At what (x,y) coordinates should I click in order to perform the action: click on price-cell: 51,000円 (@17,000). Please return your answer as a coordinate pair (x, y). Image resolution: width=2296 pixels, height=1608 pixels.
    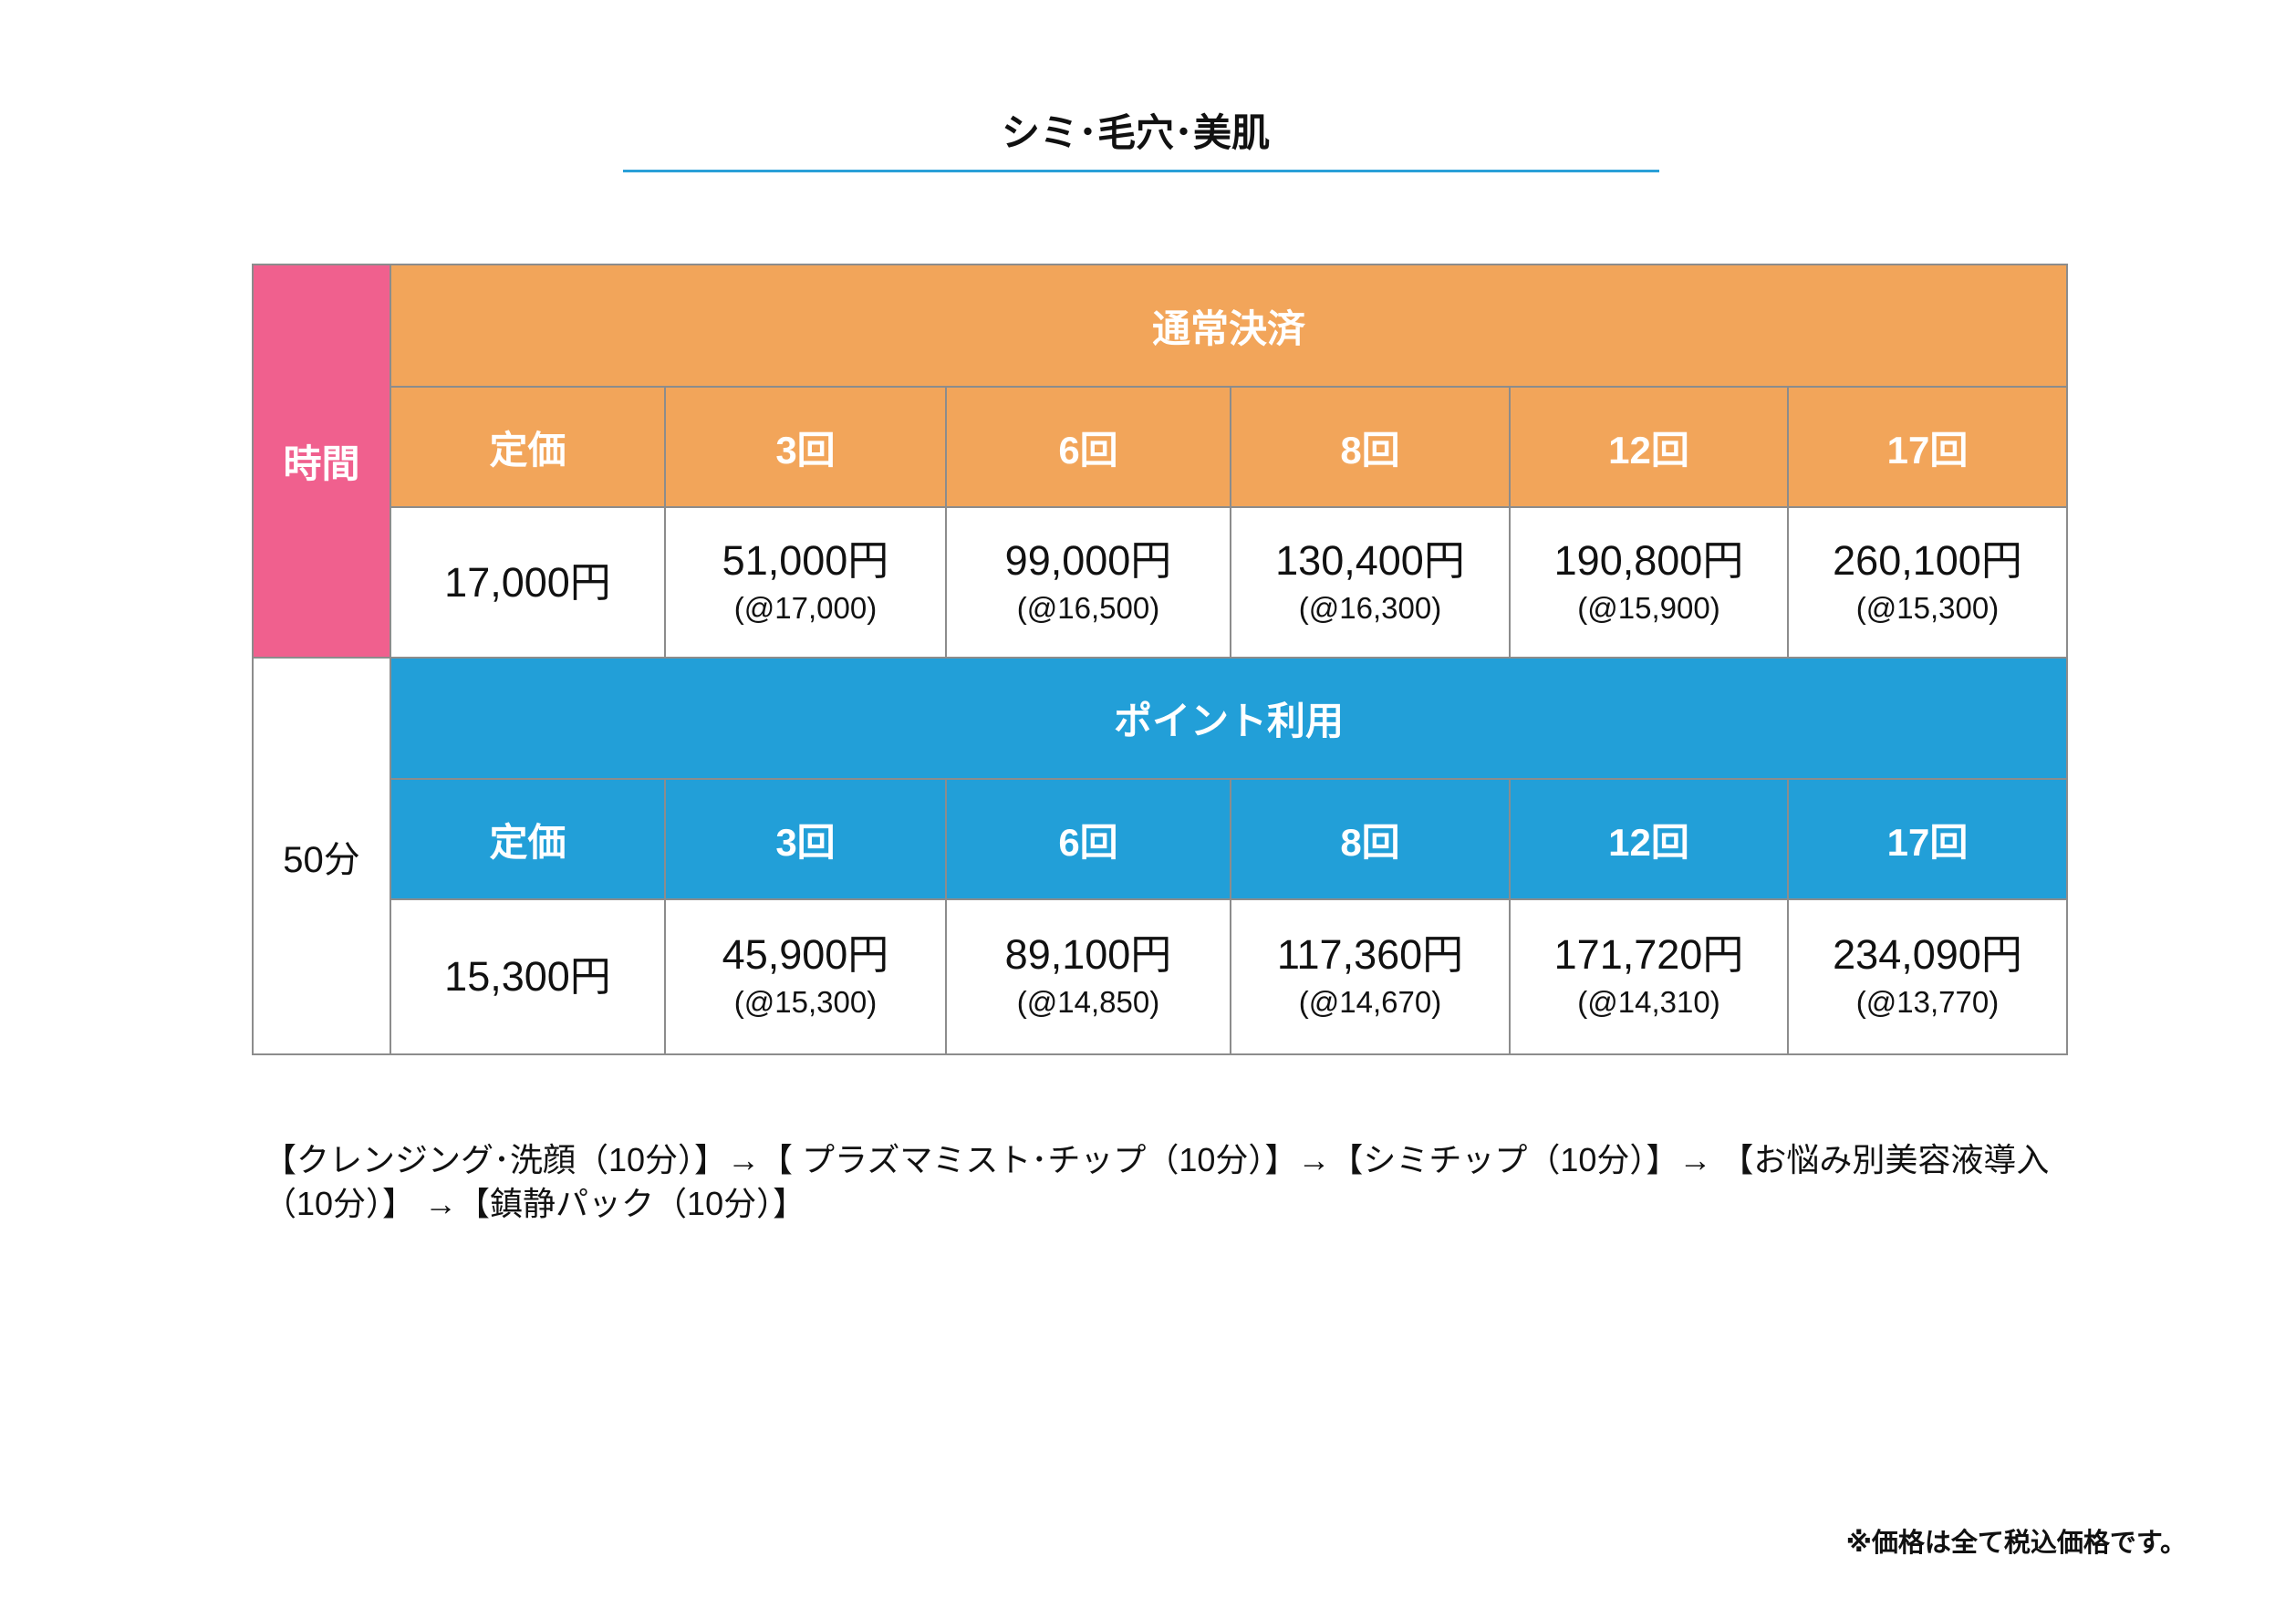
    Looking at the image, I should click on (805, 582).